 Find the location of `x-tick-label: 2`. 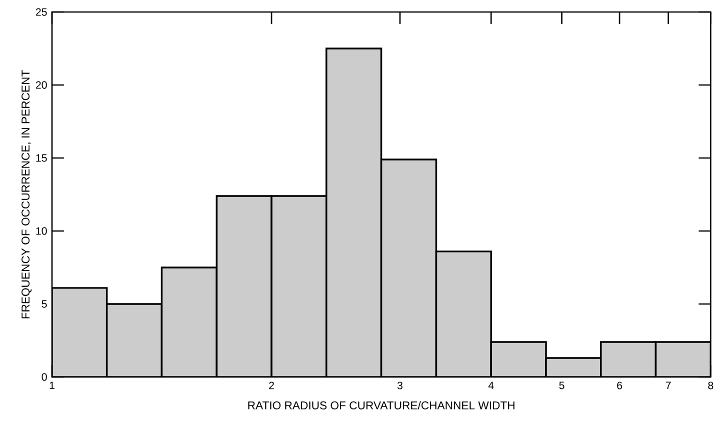

x-tick-label: 2 is located at coordinates (271, 386).